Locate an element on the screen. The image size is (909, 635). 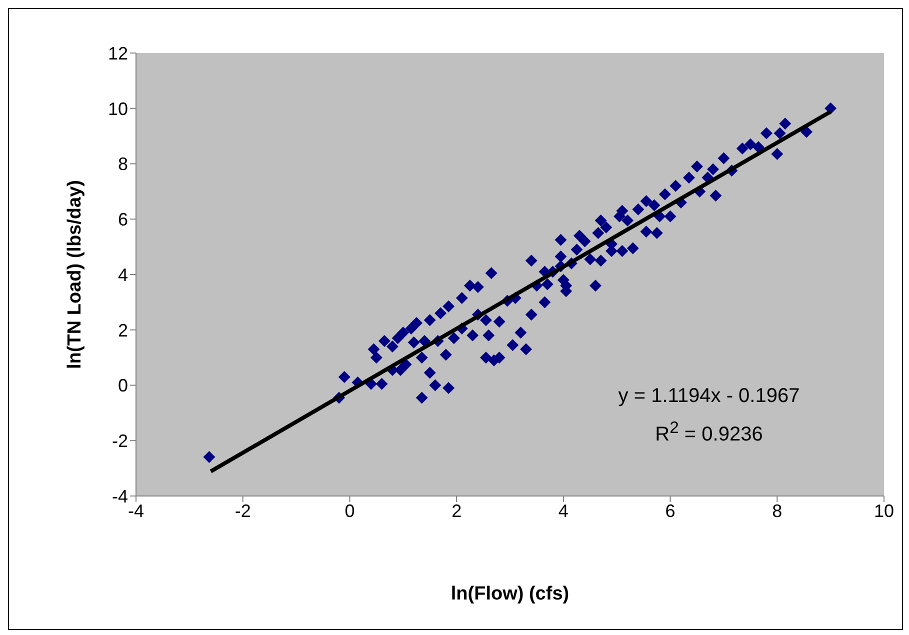
y-tick-label: 0 is located at coordinates (123, 386).